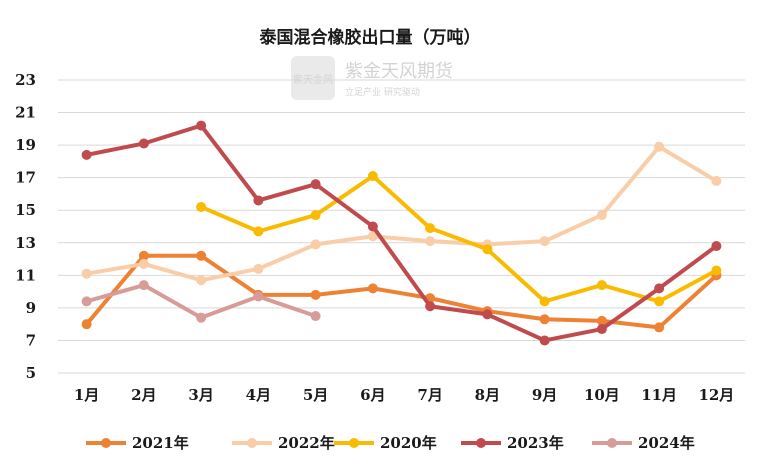 This screenshot has width=769, height=475. What do you see at coordinates (25, 226) in the screenshot?
I see `y-axis-ticks: 5 7 9 11 13 15 17 19 21 23` at bounding box center [25, 226].